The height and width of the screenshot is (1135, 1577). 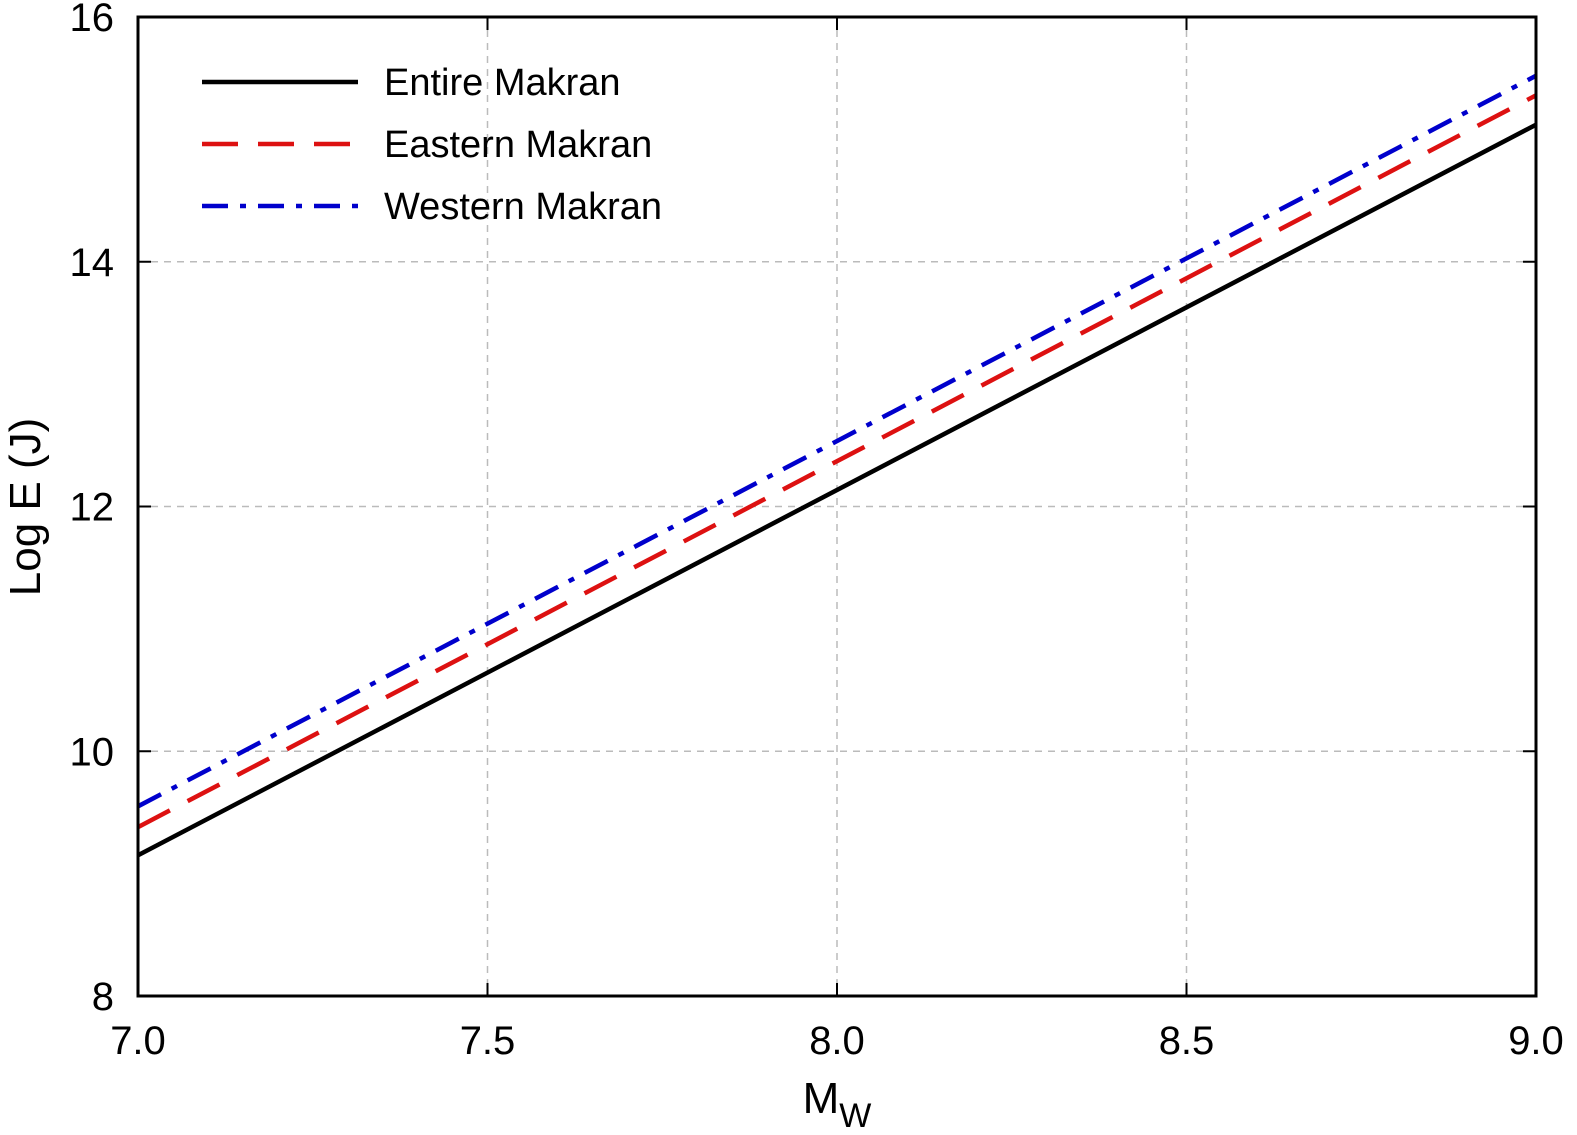 I want to click on legend-label: Western Makran, so click(x=523, y=207).